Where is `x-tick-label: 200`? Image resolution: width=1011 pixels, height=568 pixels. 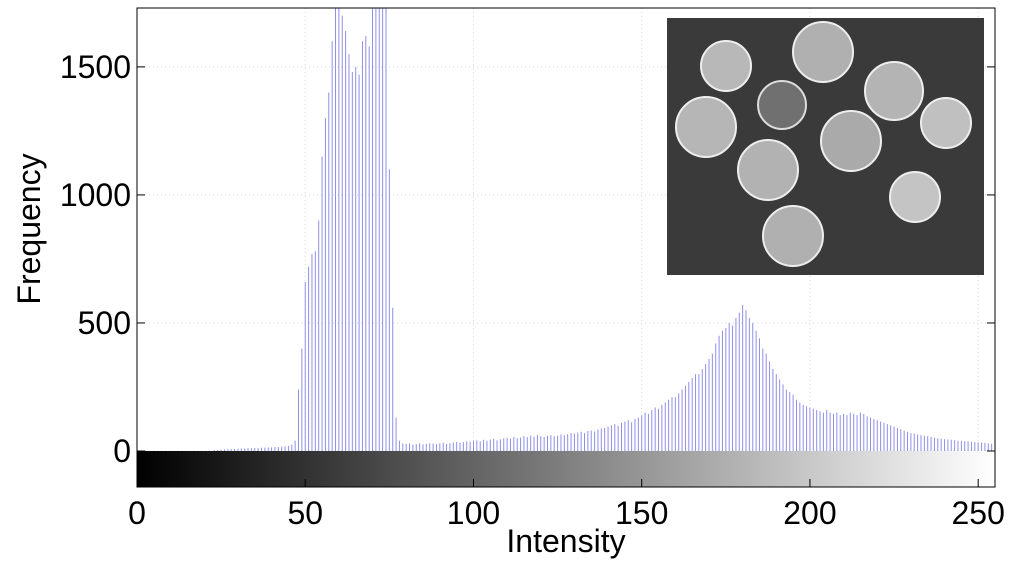
x-tick-label: 200 is located at coordinates (809, 513).